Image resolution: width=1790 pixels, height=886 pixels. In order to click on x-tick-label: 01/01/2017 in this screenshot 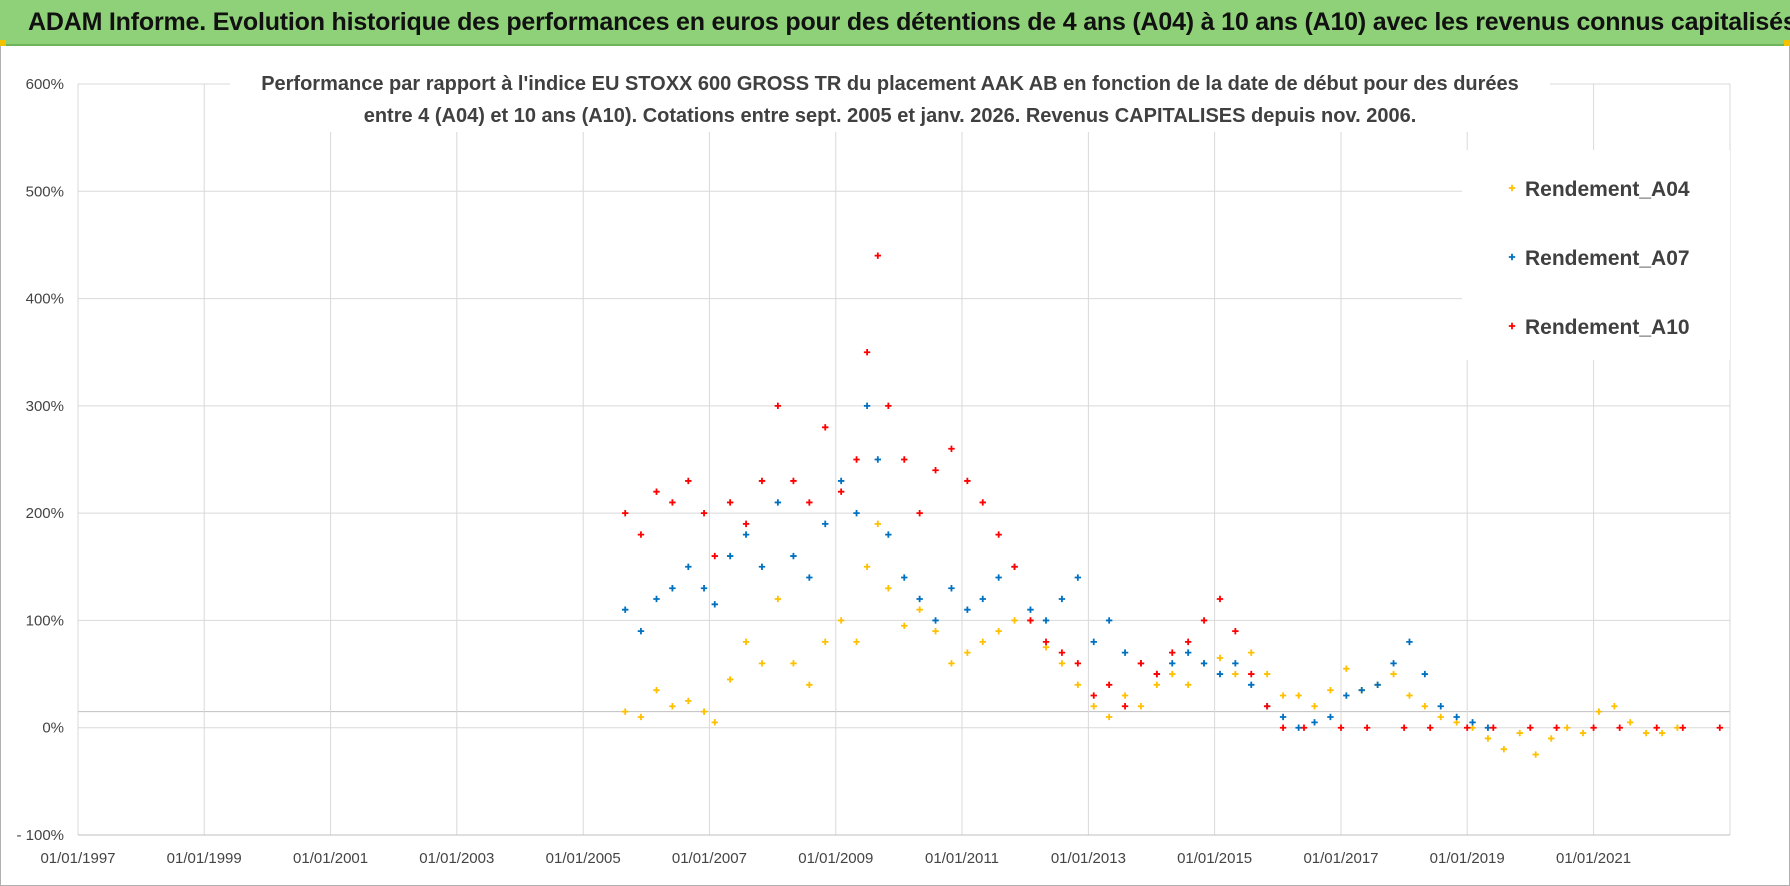, I will do `click(1340, 858)`.